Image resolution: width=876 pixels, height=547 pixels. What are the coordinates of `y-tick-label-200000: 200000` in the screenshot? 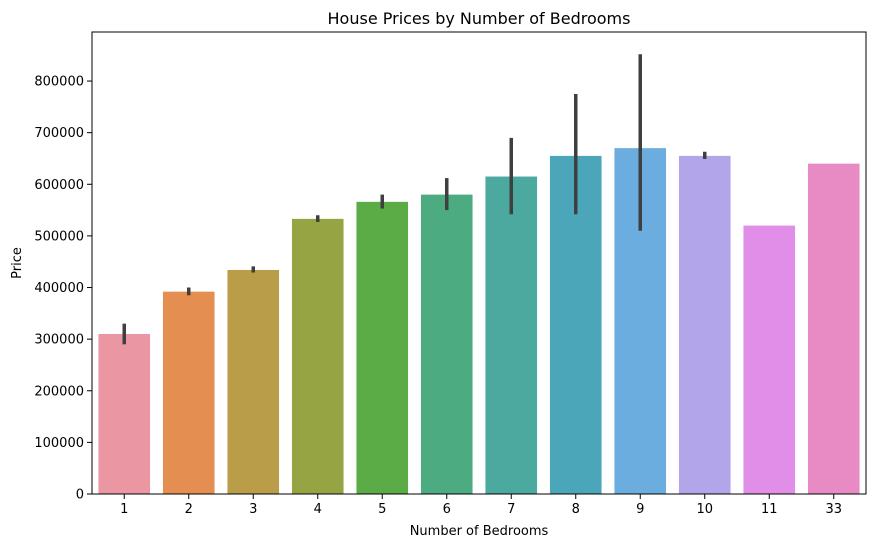 It's located at (59, 391).